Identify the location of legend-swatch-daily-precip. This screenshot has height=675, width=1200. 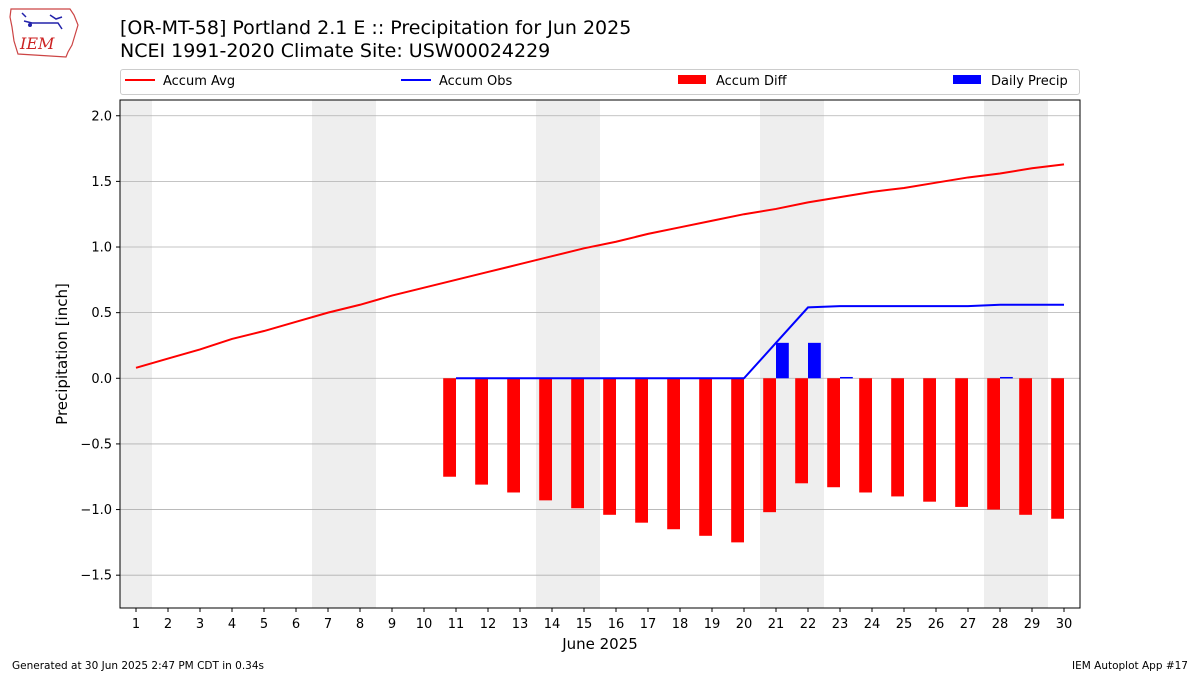
(967, 79).